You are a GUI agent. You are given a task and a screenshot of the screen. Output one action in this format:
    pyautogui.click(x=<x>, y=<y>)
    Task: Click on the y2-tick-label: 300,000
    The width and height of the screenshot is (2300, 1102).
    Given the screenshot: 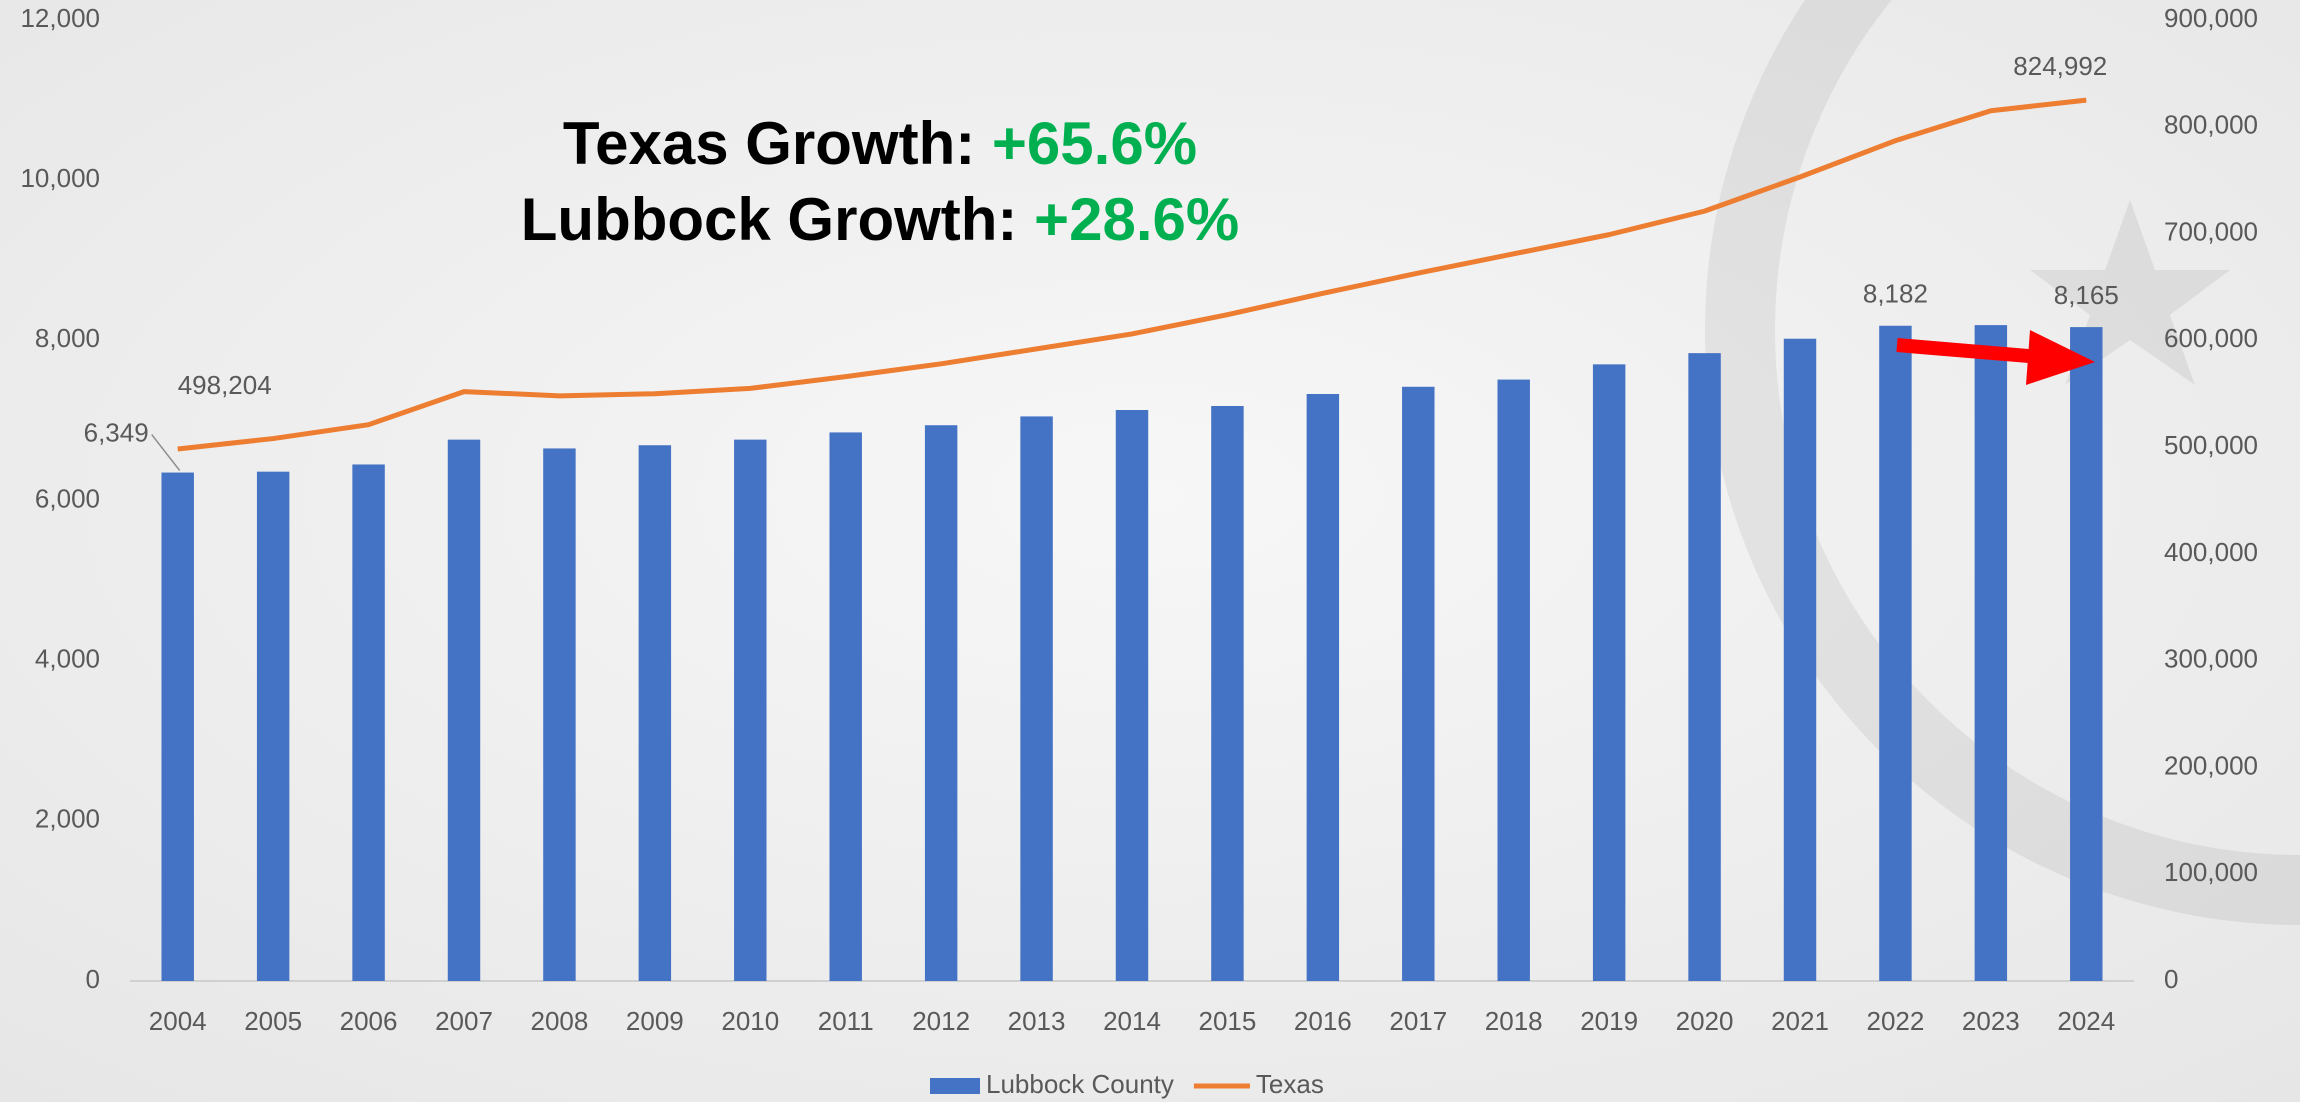 What is the action you would take?
    pyautogui.click(x=2211, y=659)
    